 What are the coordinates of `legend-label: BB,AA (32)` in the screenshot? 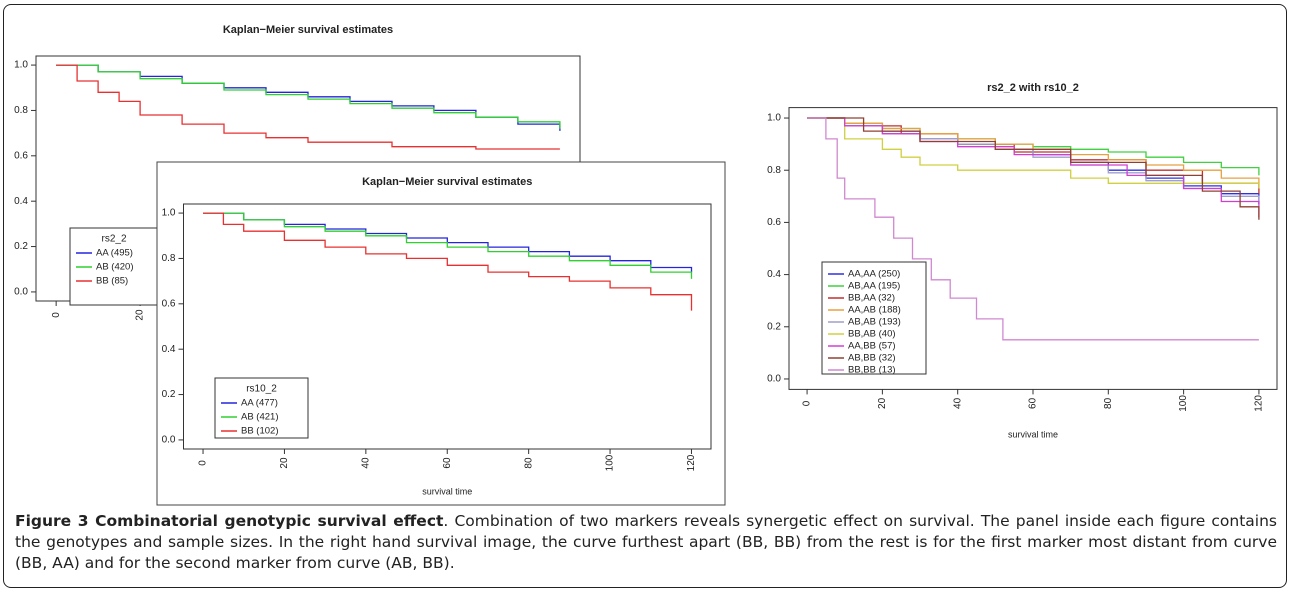 It's located at (871, 298).